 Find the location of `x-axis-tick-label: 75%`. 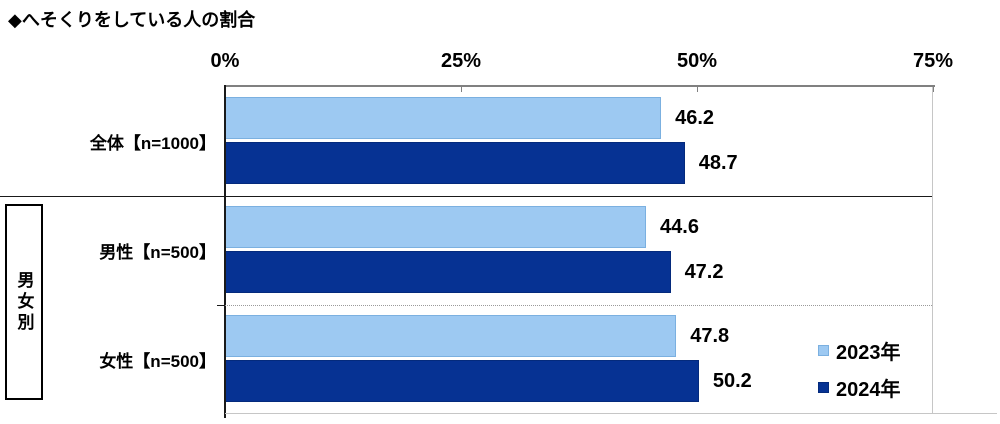

x-axis-tick-label: 75% is located at coordinates (933, 61).